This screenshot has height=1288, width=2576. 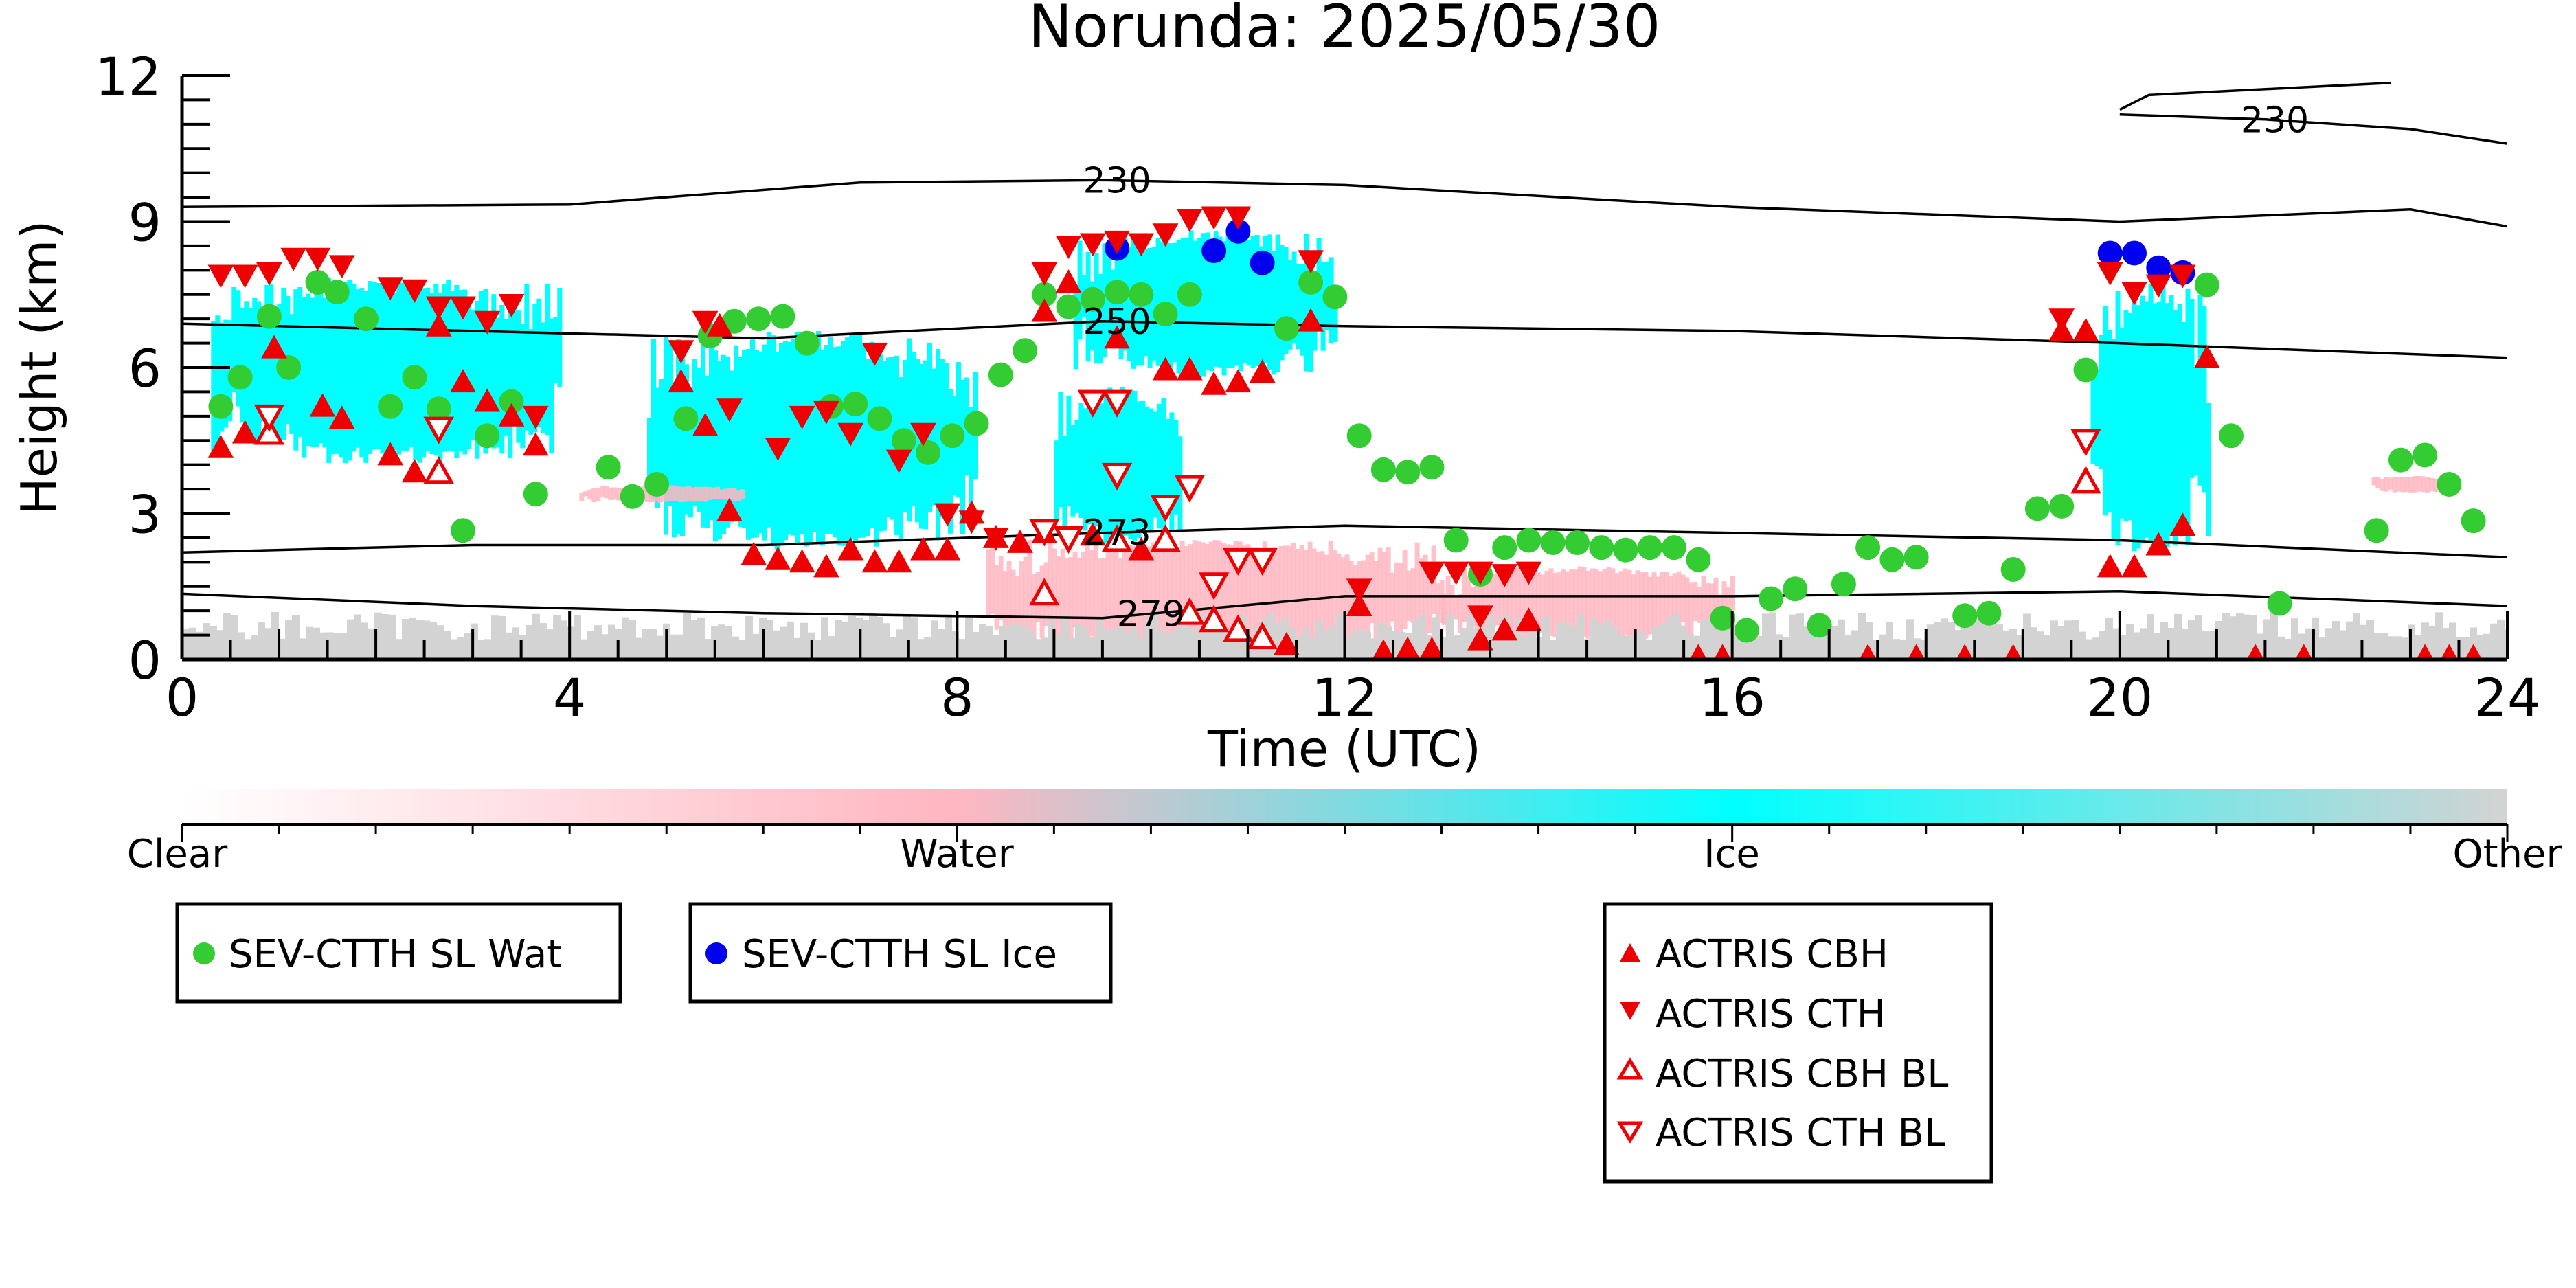 What do you see at coordinates (956, 697) in the screenshot?
I see `x-tick-label: 8` at bounding box center [956, 697].